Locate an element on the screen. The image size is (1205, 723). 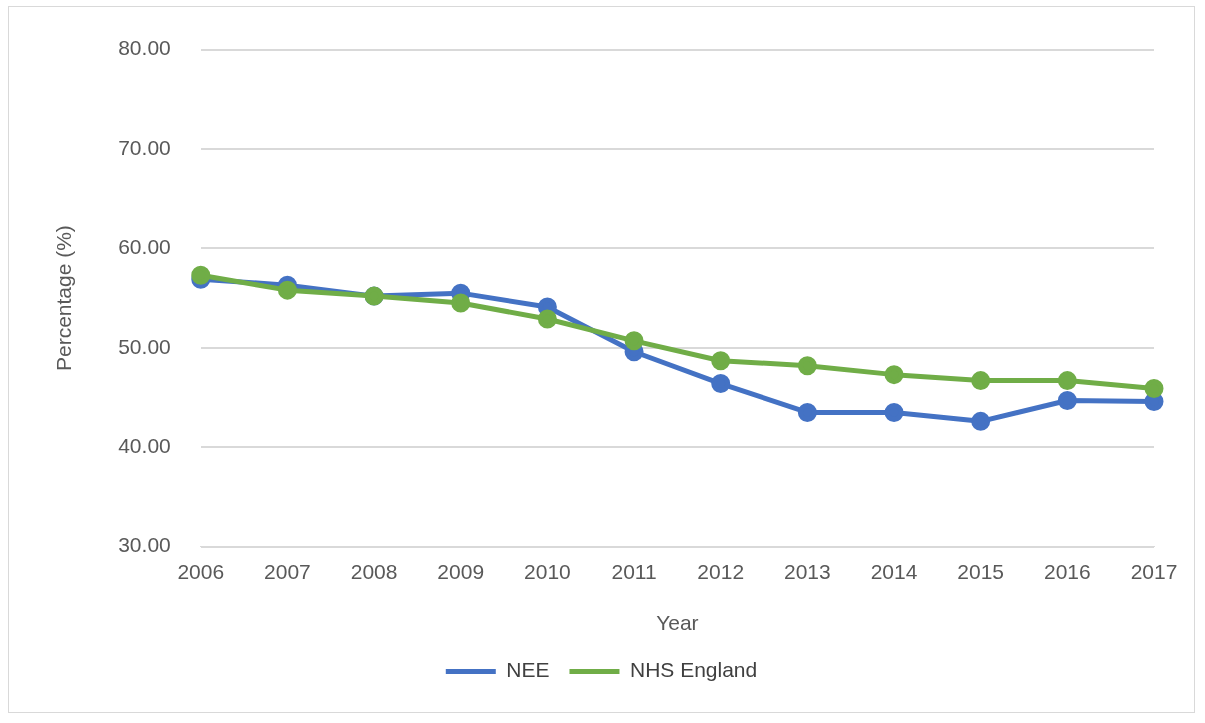
x-tick-label: 2016 is located at coordinates (1067, 571).